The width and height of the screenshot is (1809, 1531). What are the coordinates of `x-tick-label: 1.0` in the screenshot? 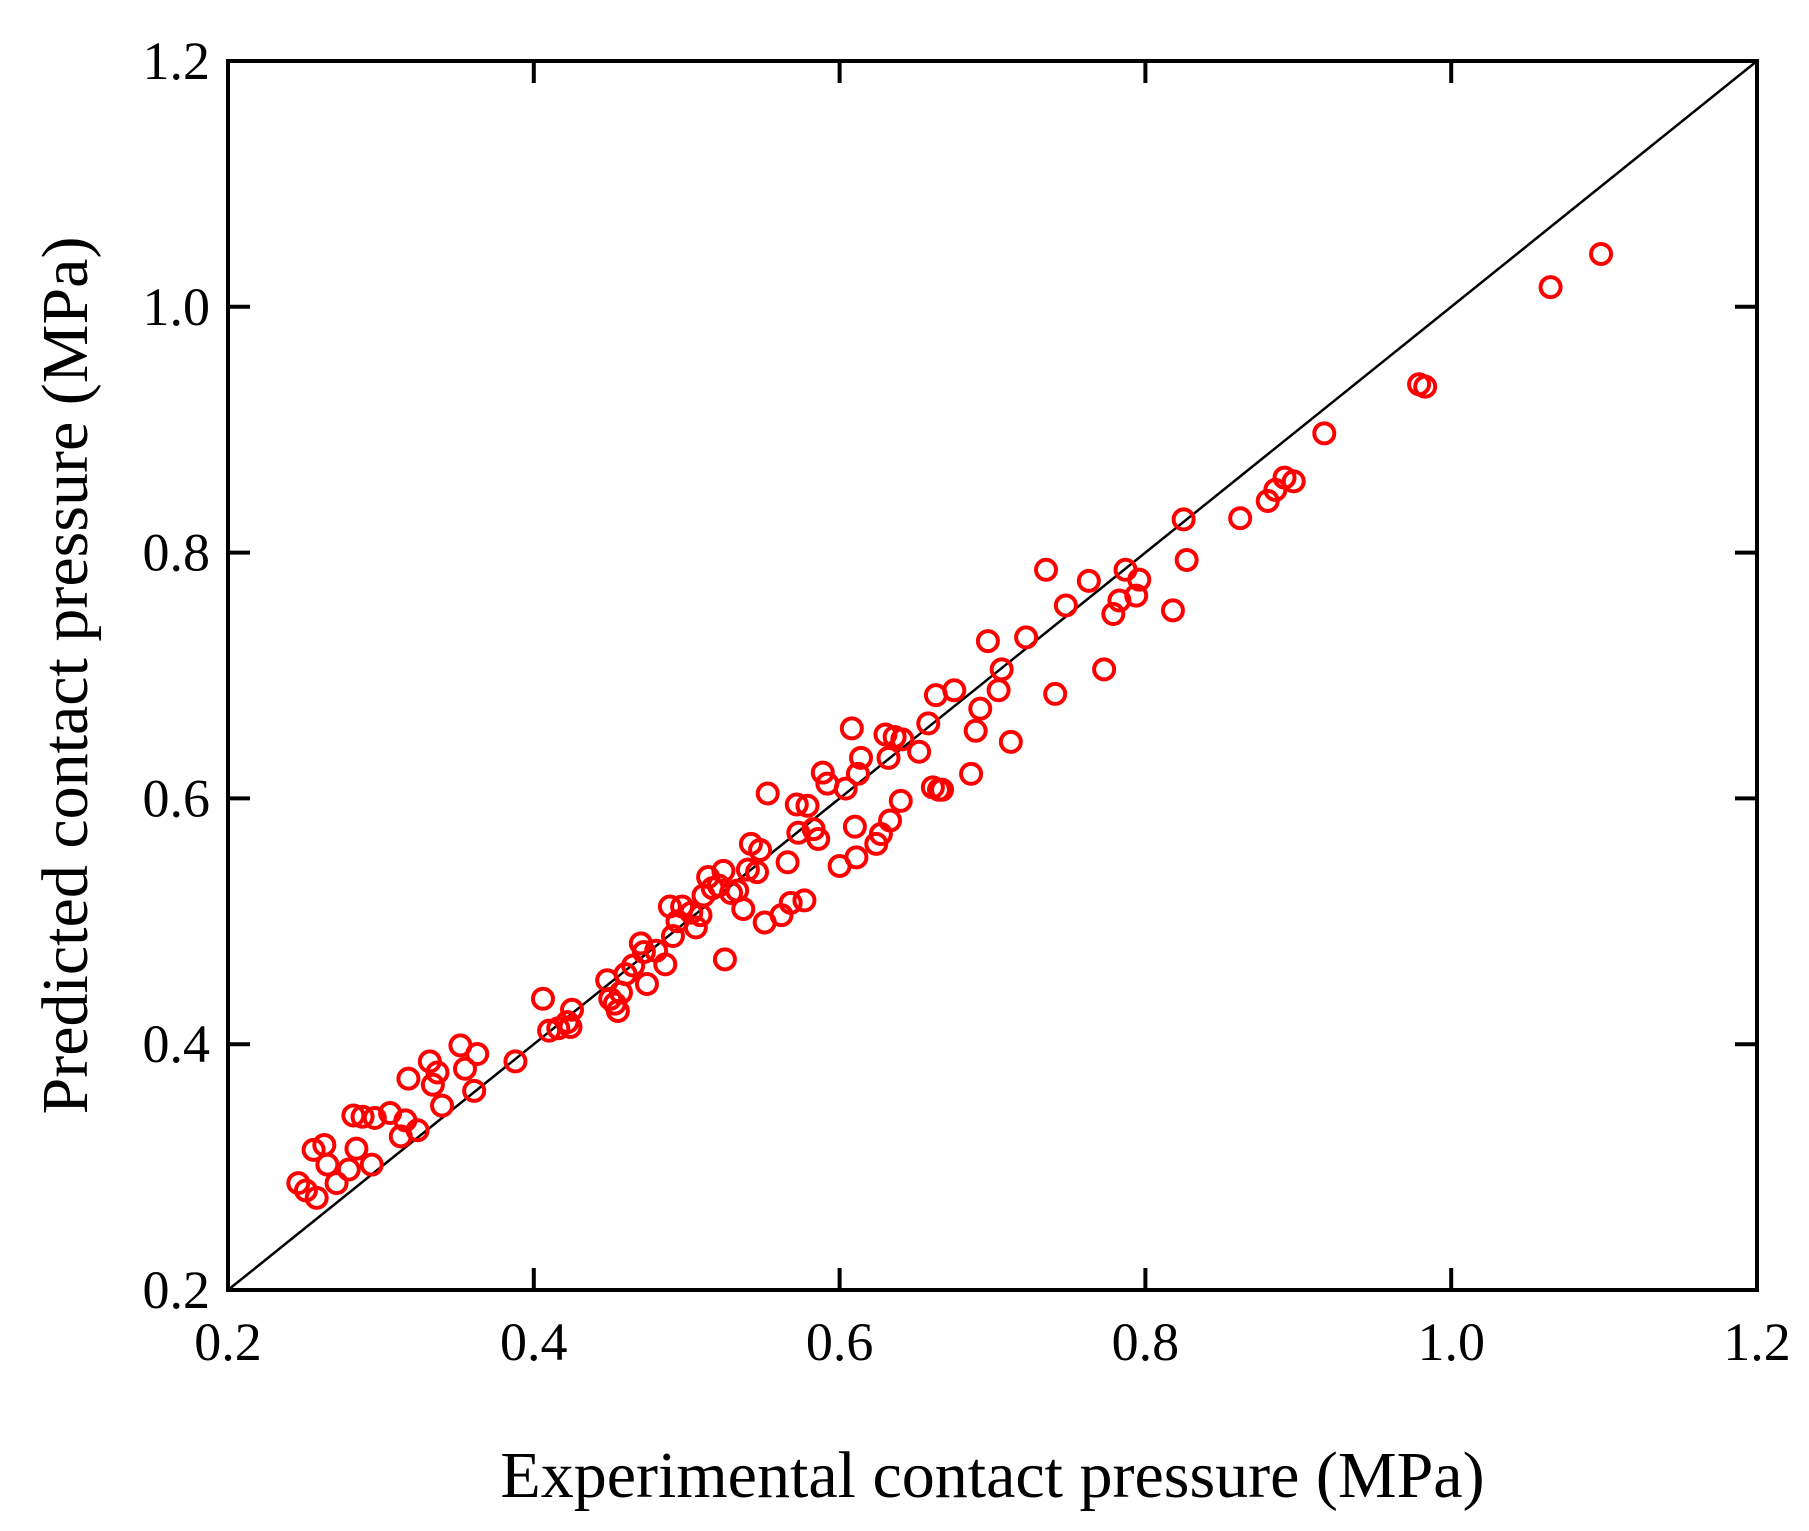 It's located at (1451, 1342).